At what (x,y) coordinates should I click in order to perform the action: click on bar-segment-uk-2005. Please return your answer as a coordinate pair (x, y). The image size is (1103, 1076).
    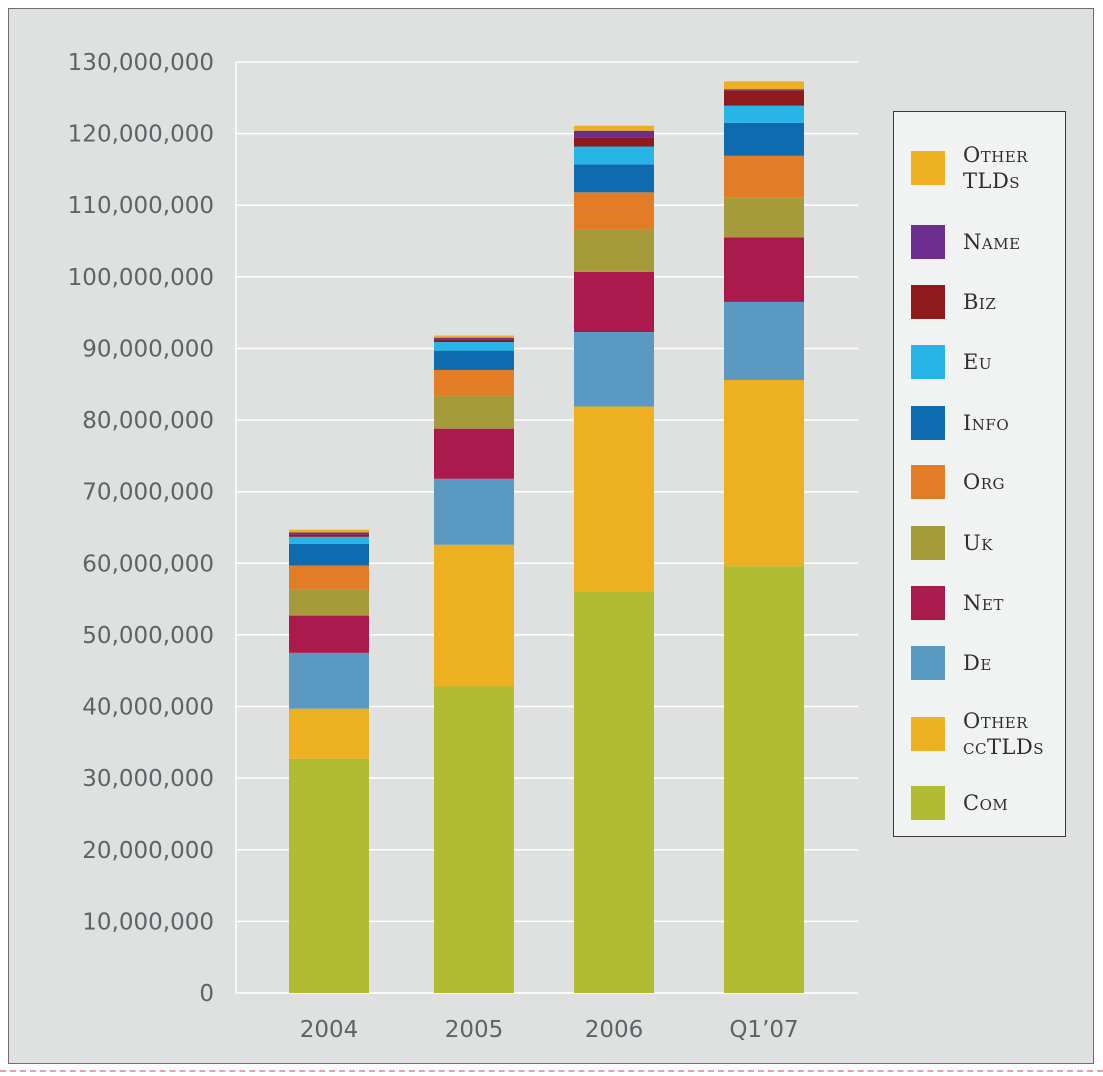
    Looking at the image, I should click on (474, 412).